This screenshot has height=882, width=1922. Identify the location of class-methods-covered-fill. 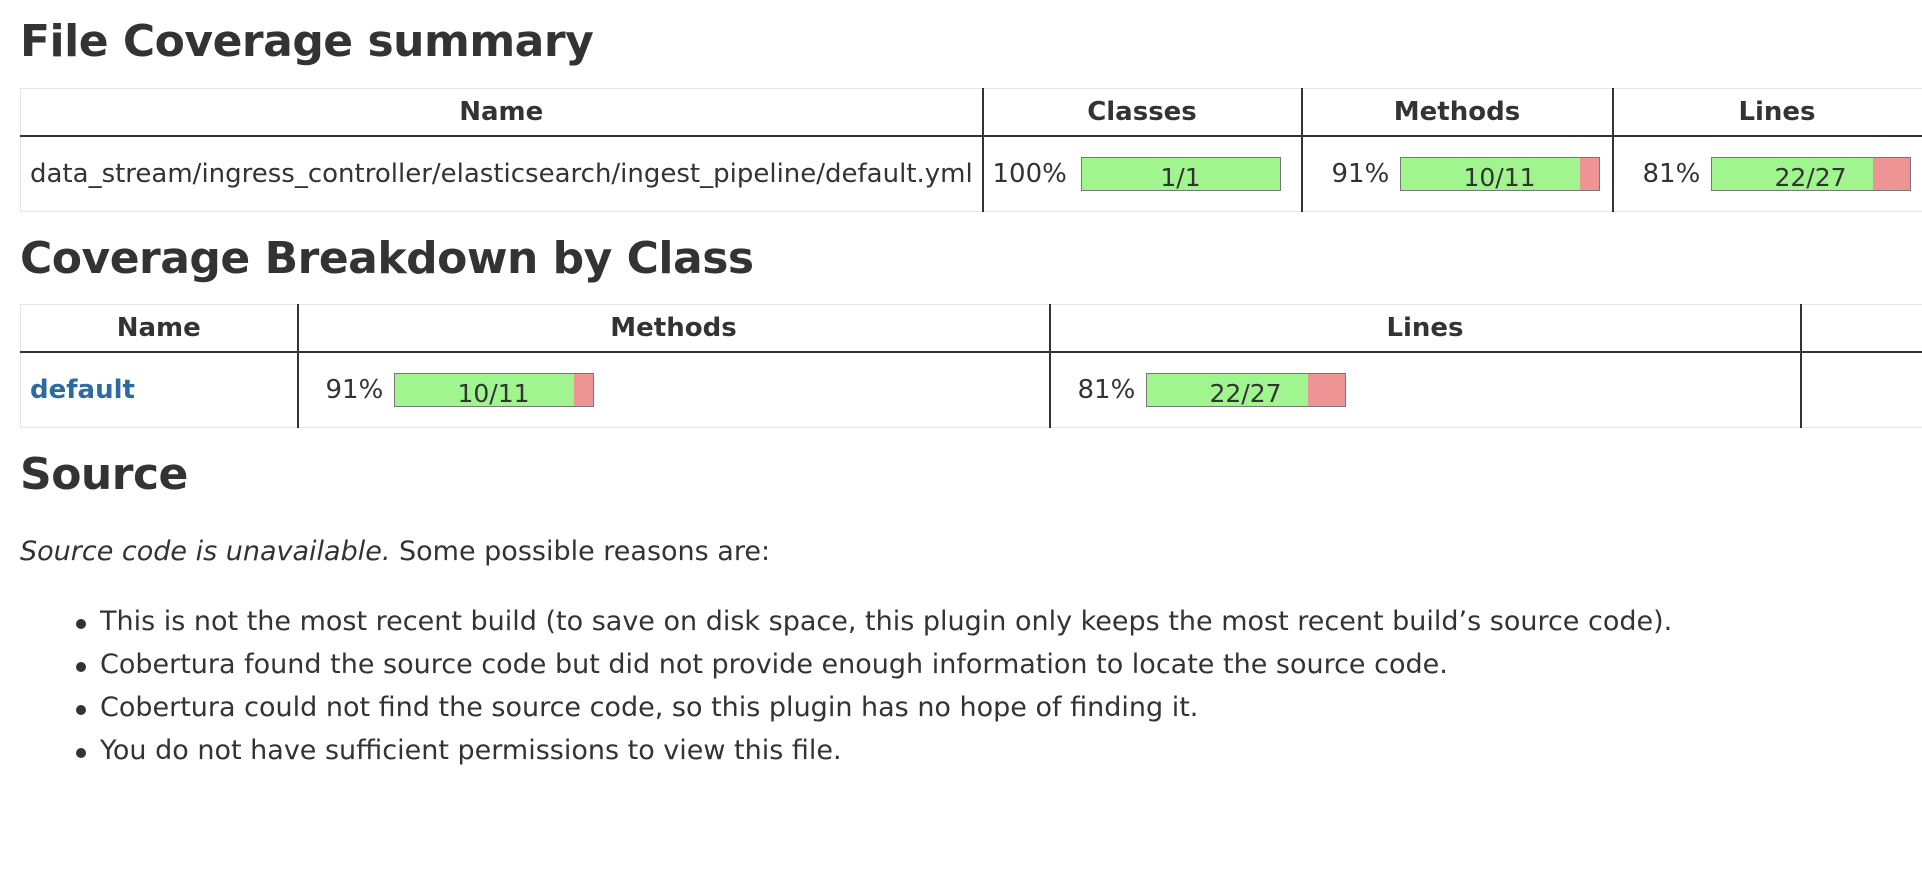
(484, 390).